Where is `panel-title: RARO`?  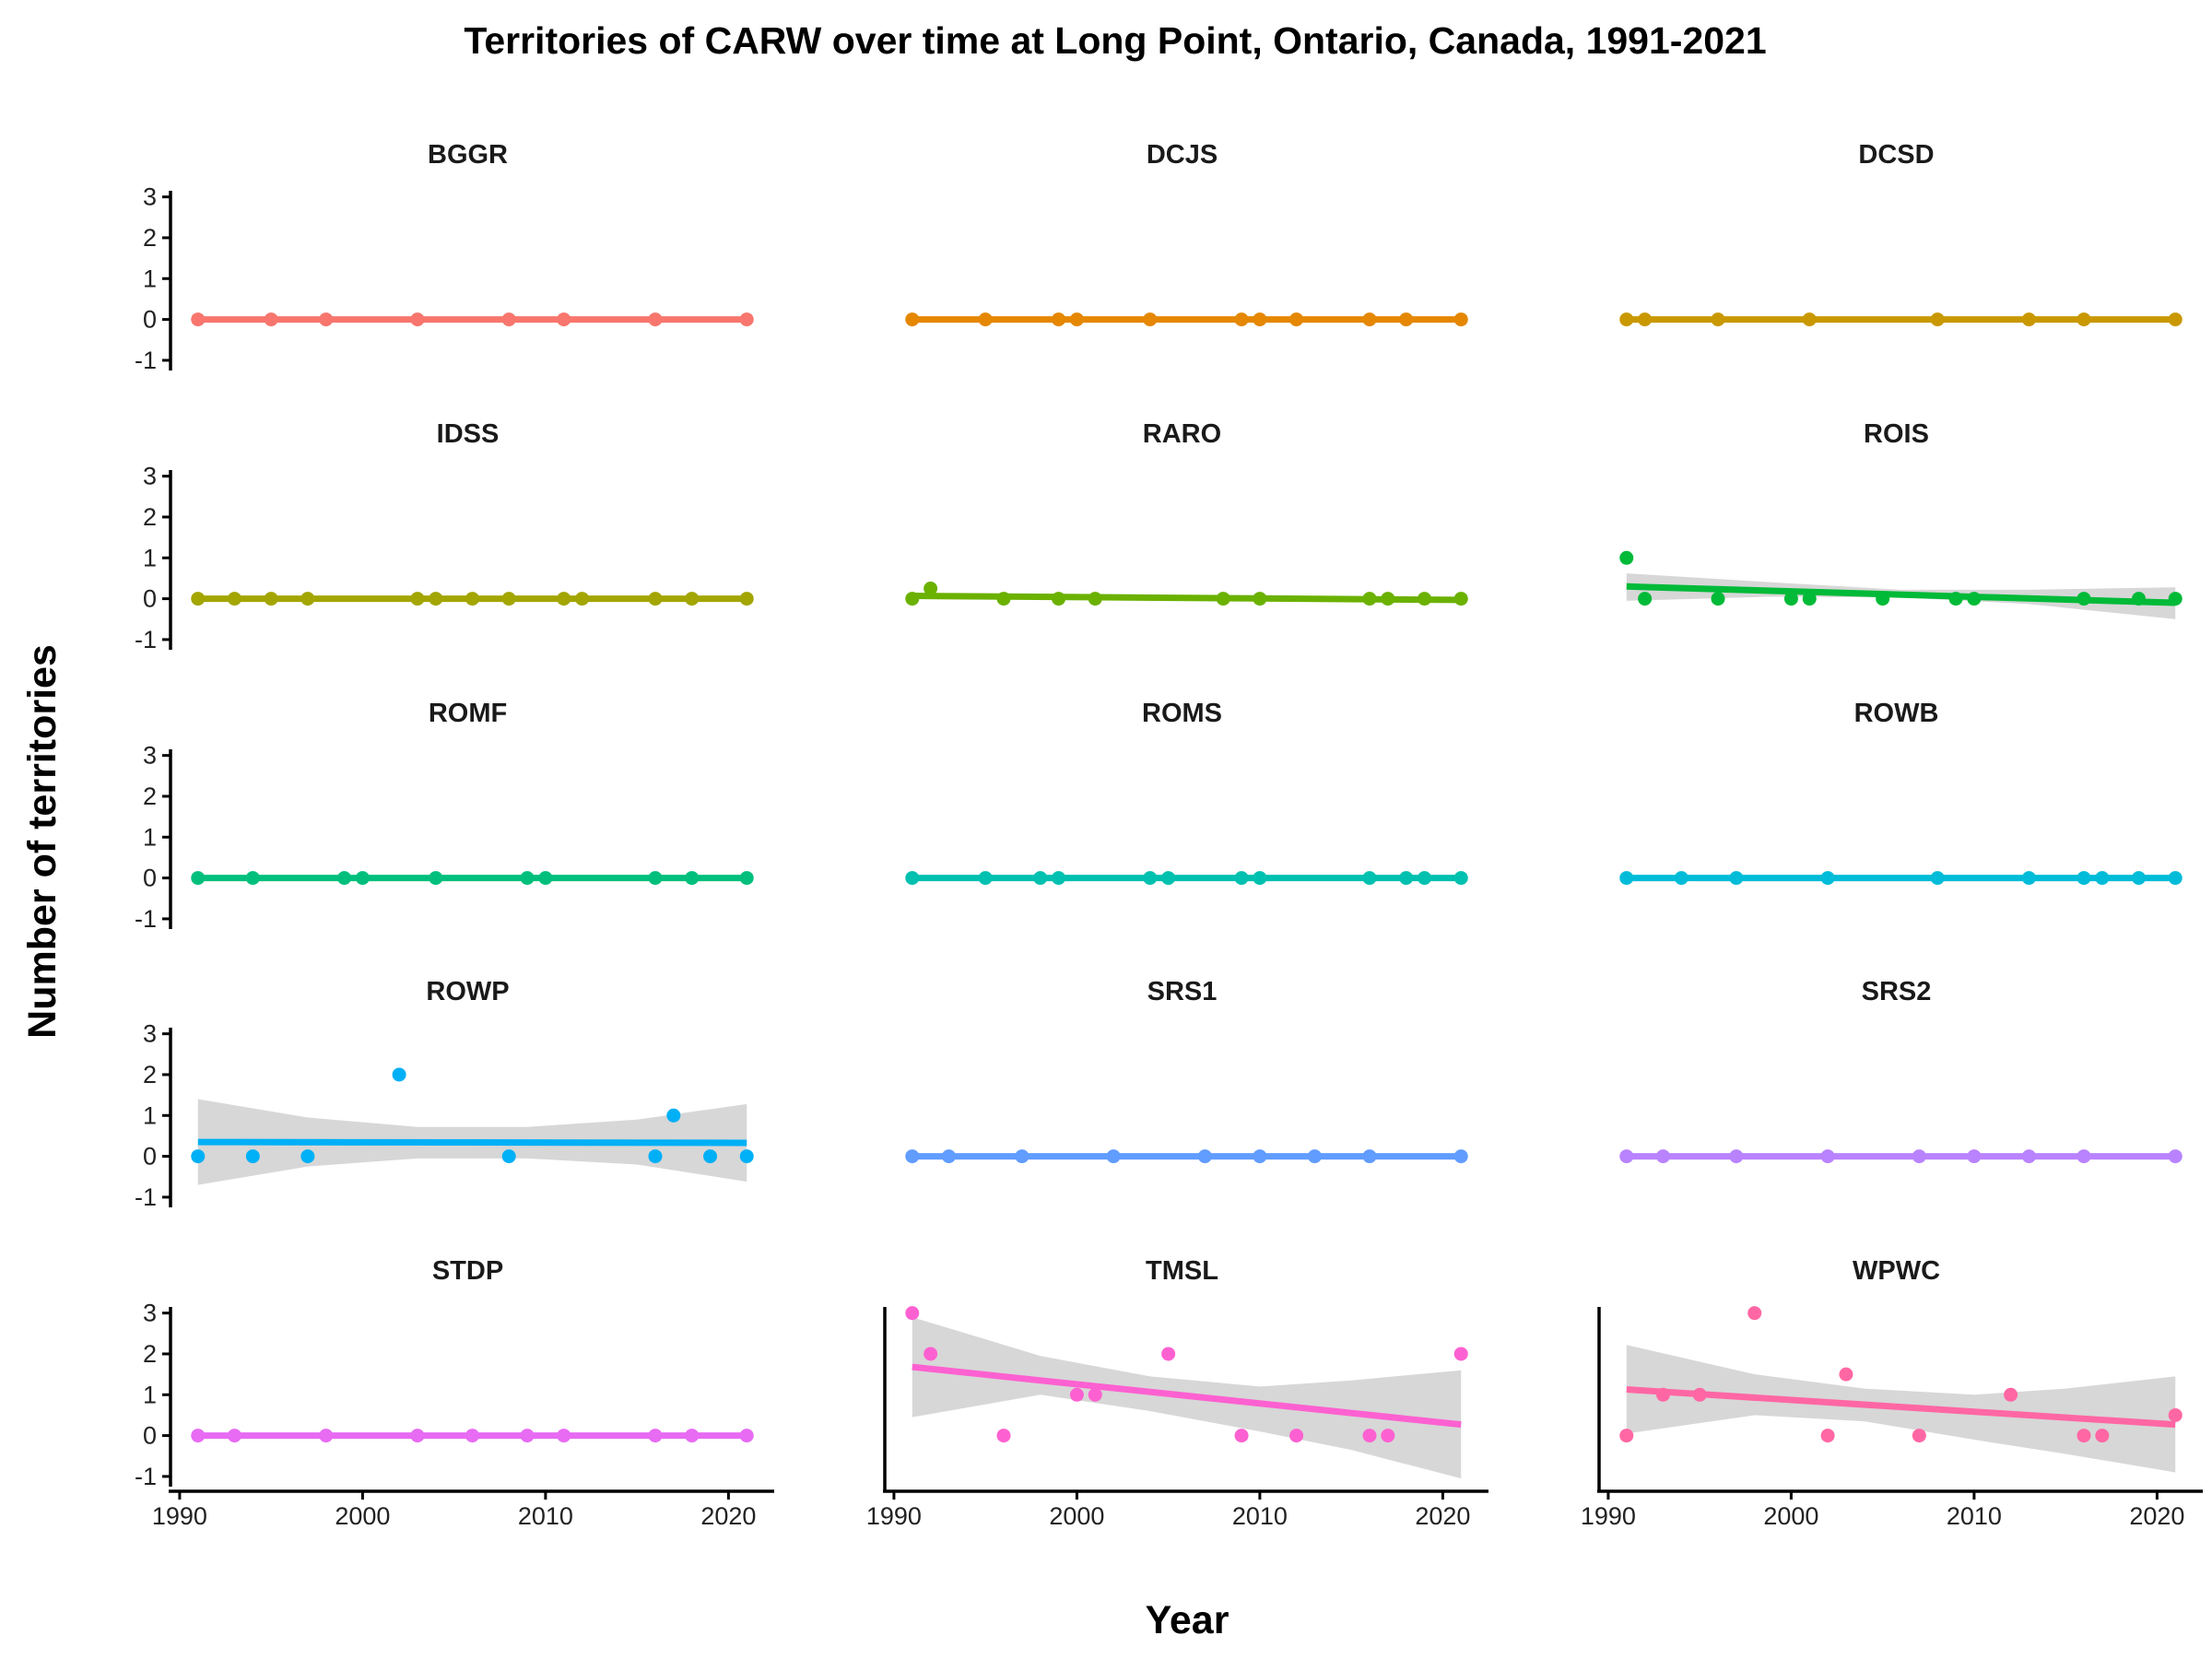 panel-title: RARO is located at coordinates (1182, 434).